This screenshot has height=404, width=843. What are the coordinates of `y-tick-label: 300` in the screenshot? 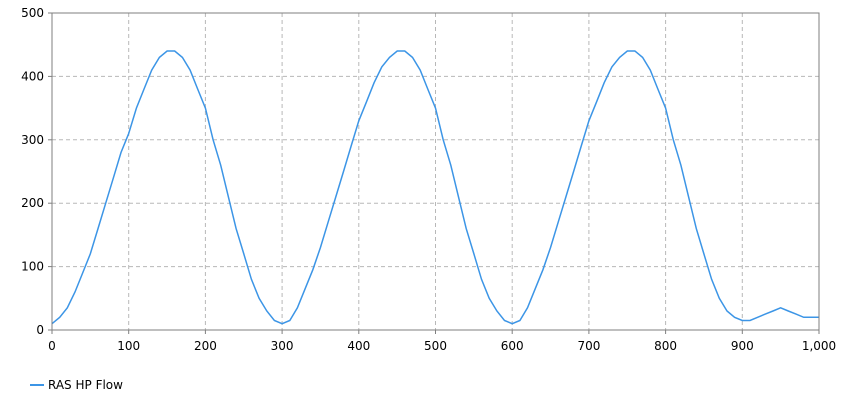 It's located at (32, 140).